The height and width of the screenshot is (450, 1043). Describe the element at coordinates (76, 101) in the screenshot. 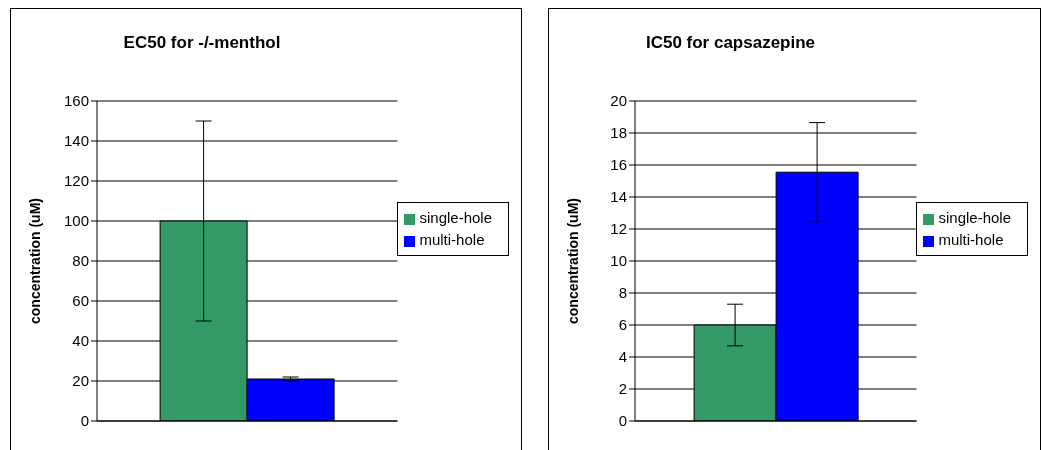

I see `y-tick-label: 160` at that location.